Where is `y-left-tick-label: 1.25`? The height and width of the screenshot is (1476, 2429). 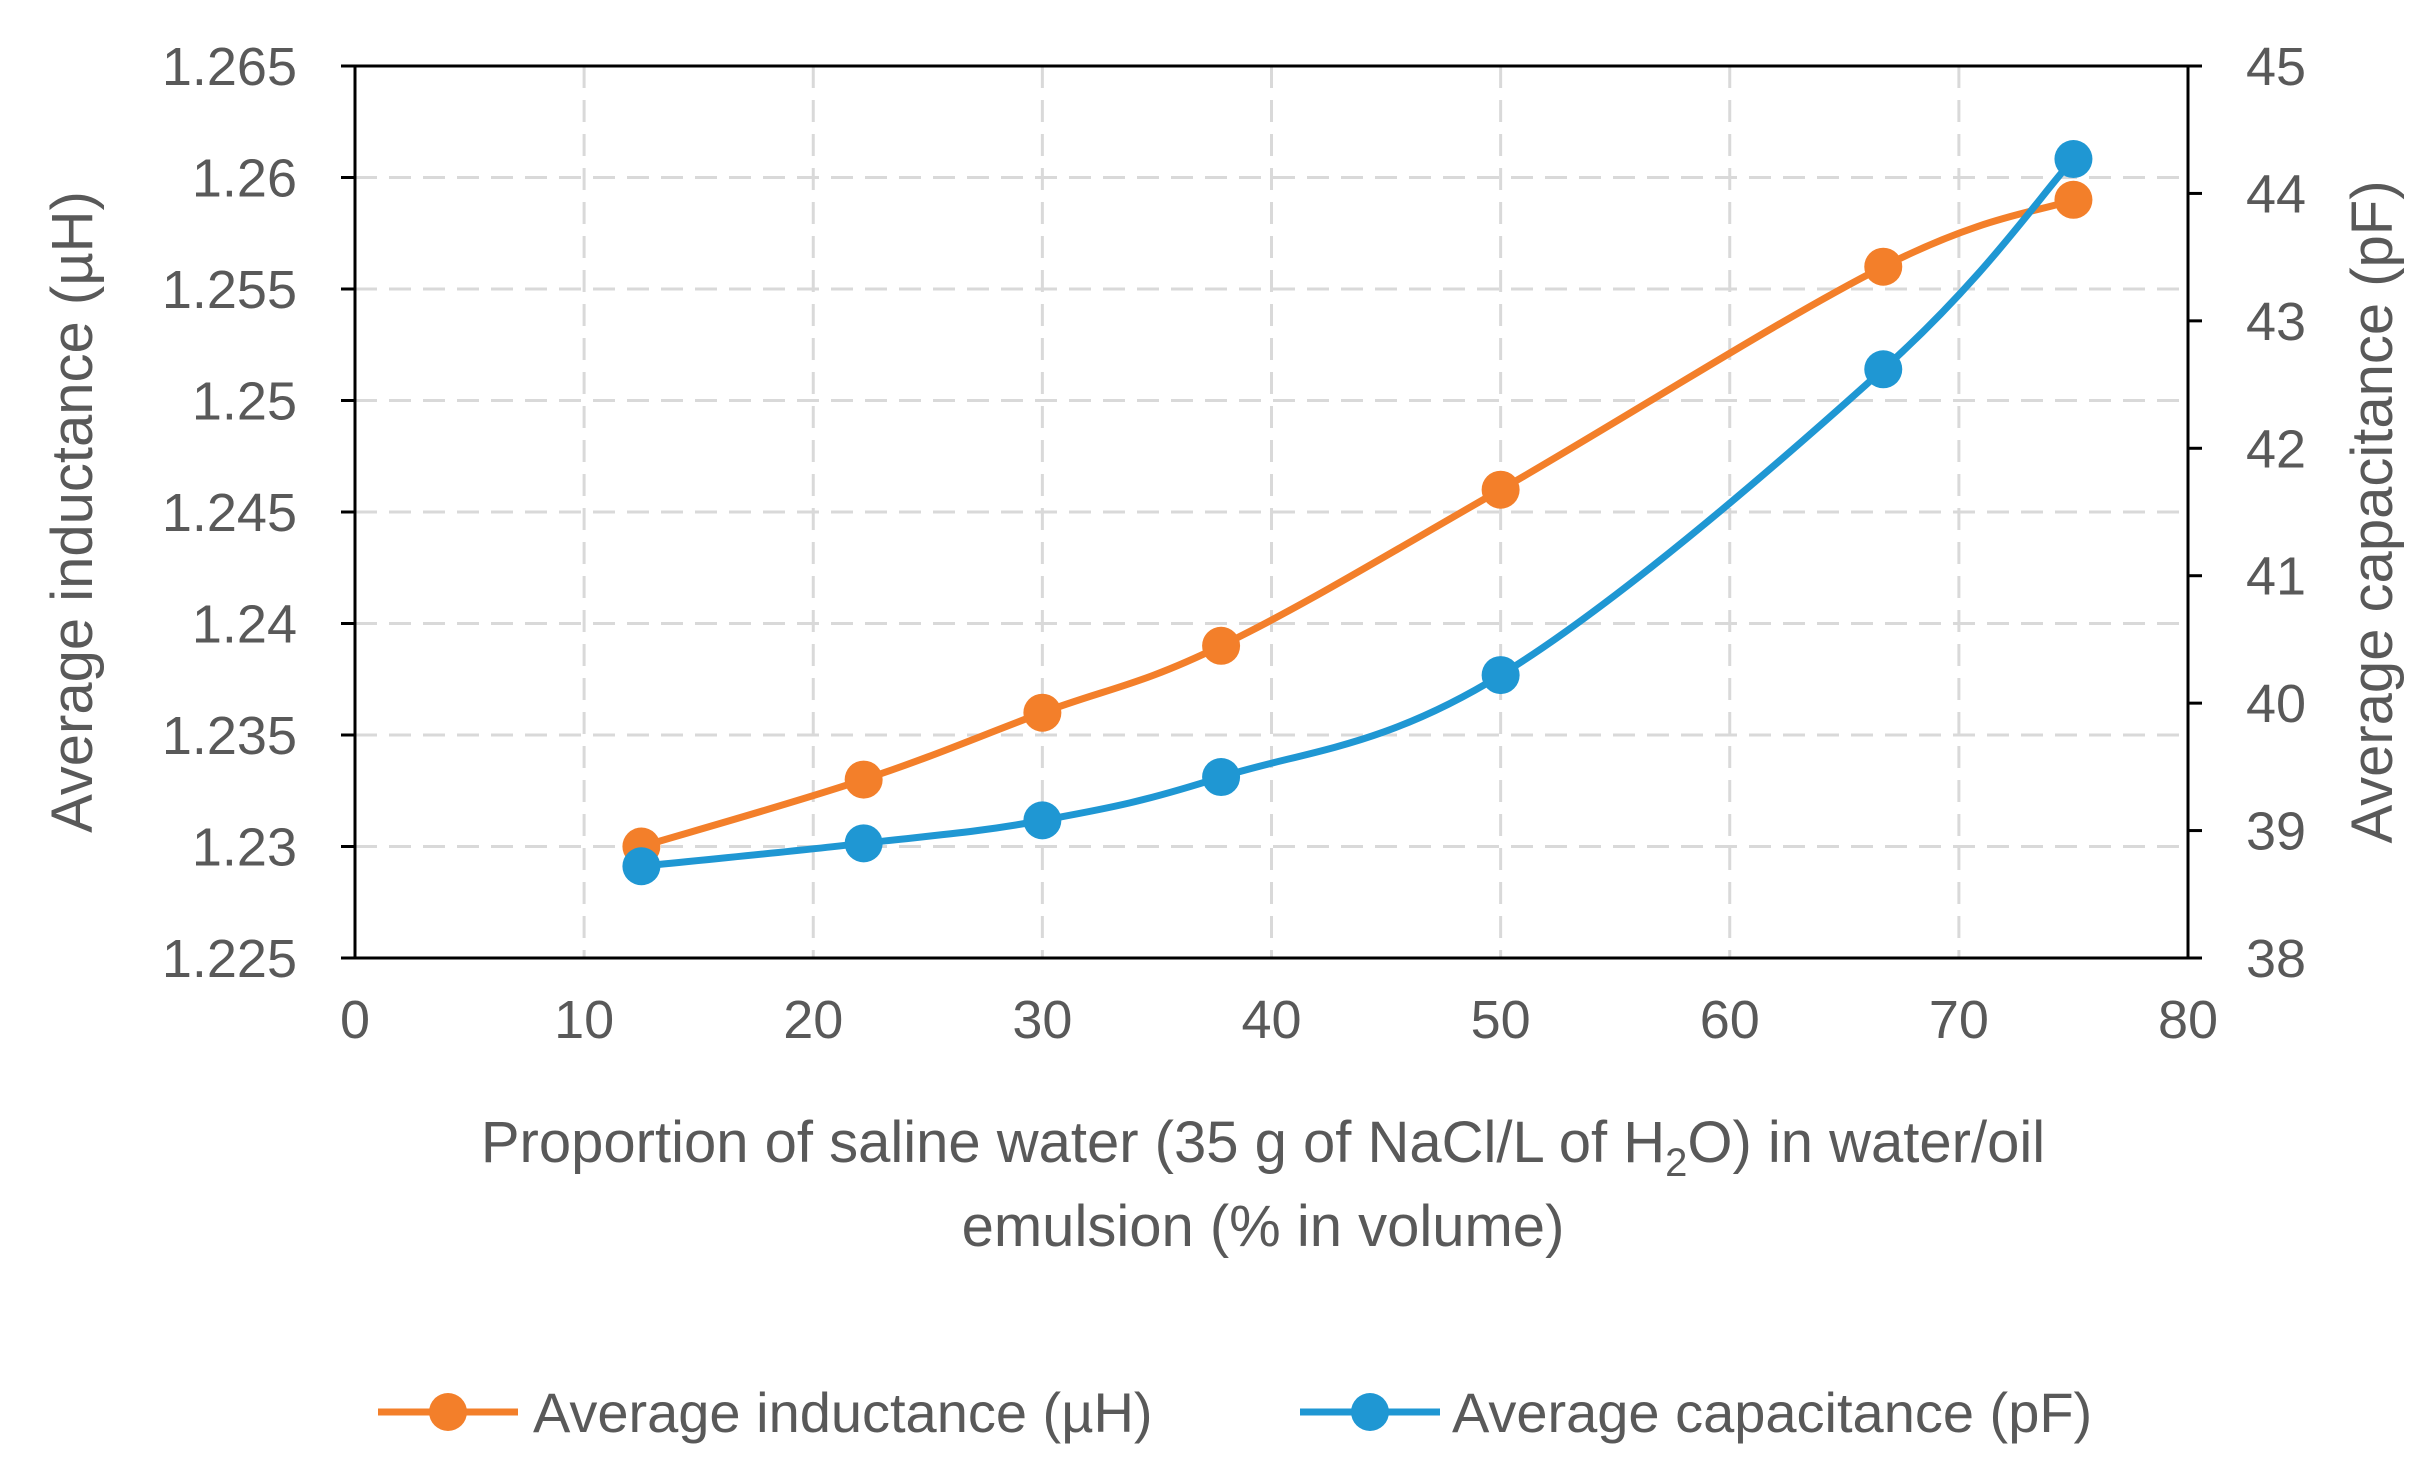 y-left-tick-label: 1.25 is located at coordinates (244, 402).